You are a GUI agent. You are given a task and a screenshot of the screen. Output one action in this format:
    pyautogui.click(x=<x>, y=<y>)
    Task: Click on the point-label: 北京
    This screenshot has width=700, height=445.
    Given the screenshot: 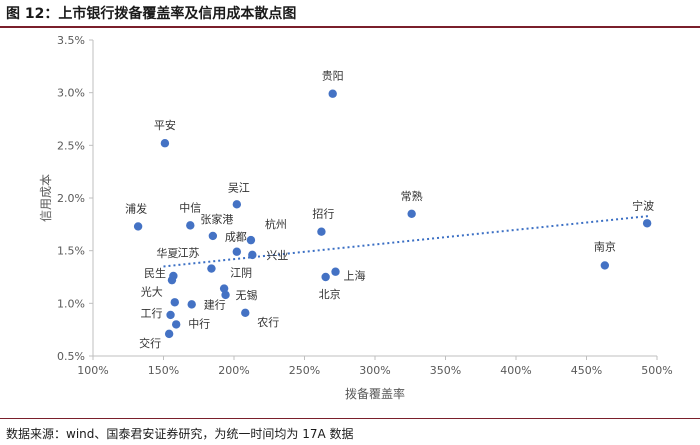 What is the action you would take?
    pyautogui.click(x=330, y=294)
    